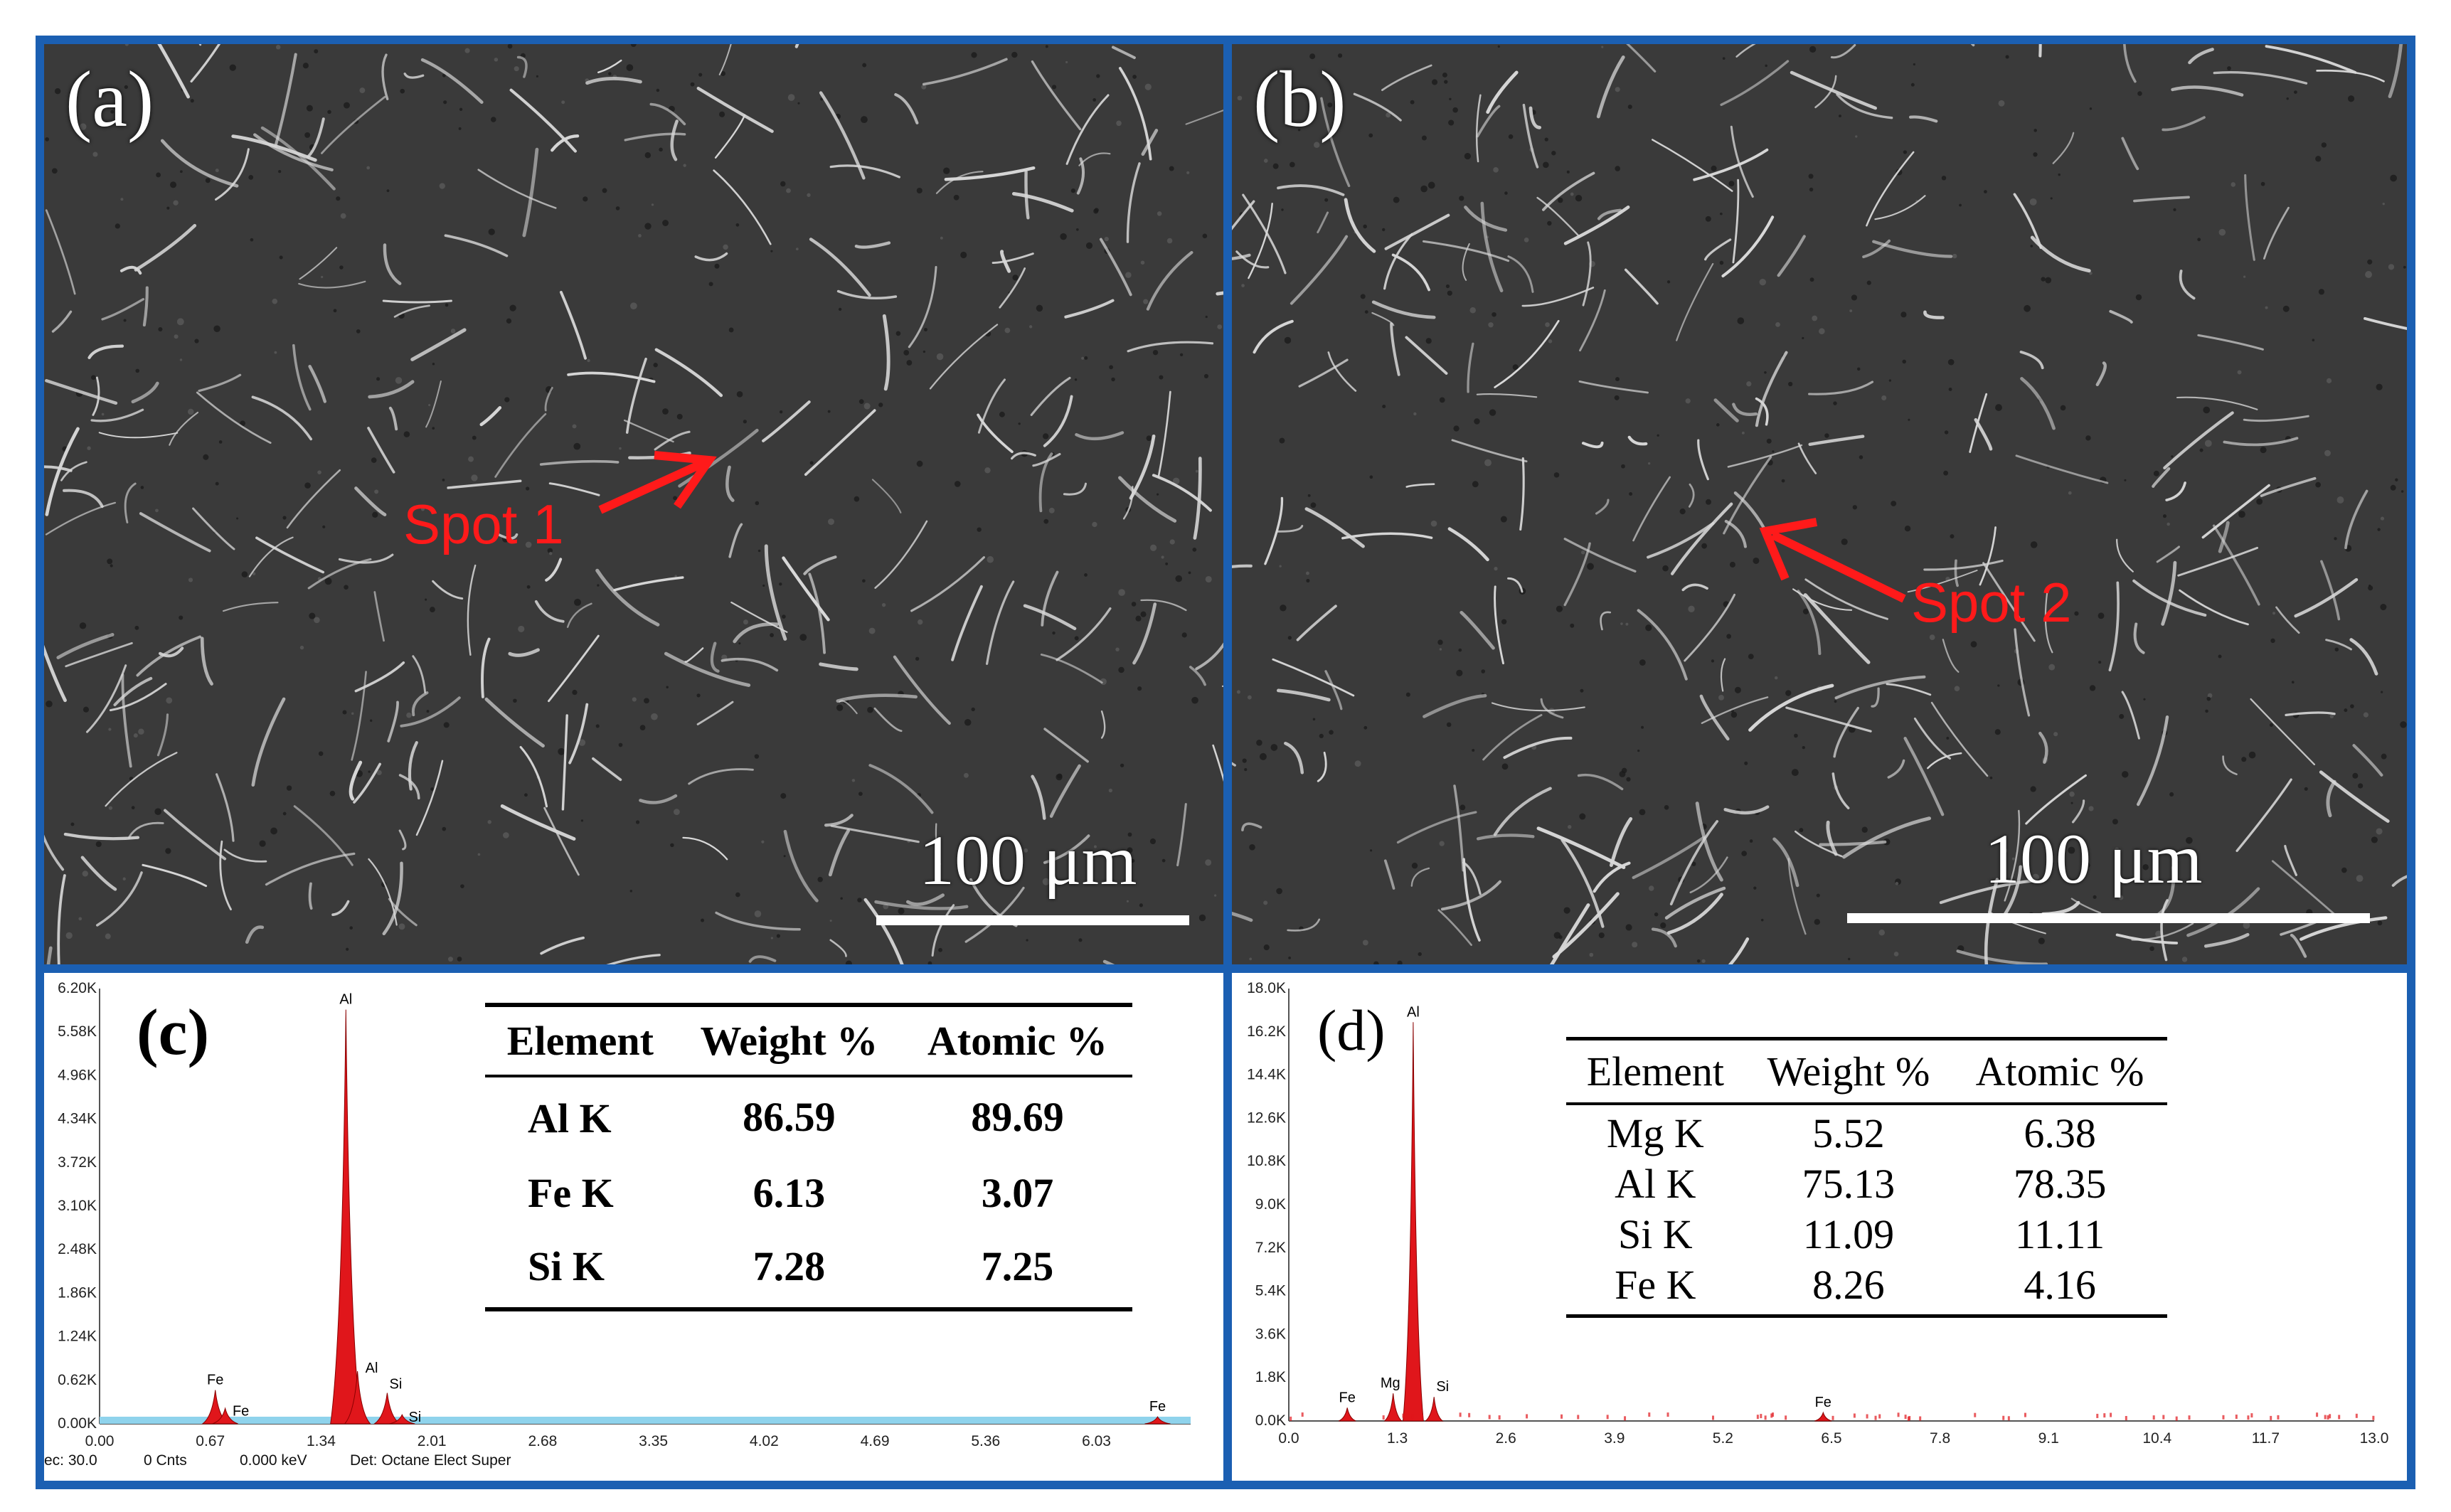  I want to click on peak-label: Si, so click(414, 1417).